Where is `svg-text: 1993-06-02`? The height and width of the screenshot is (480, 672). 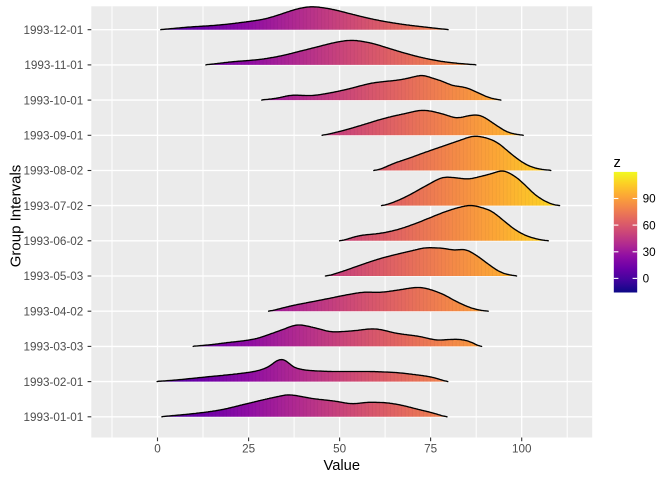 svg-text: 1993-06-02 is located at coordinates (54, 241).